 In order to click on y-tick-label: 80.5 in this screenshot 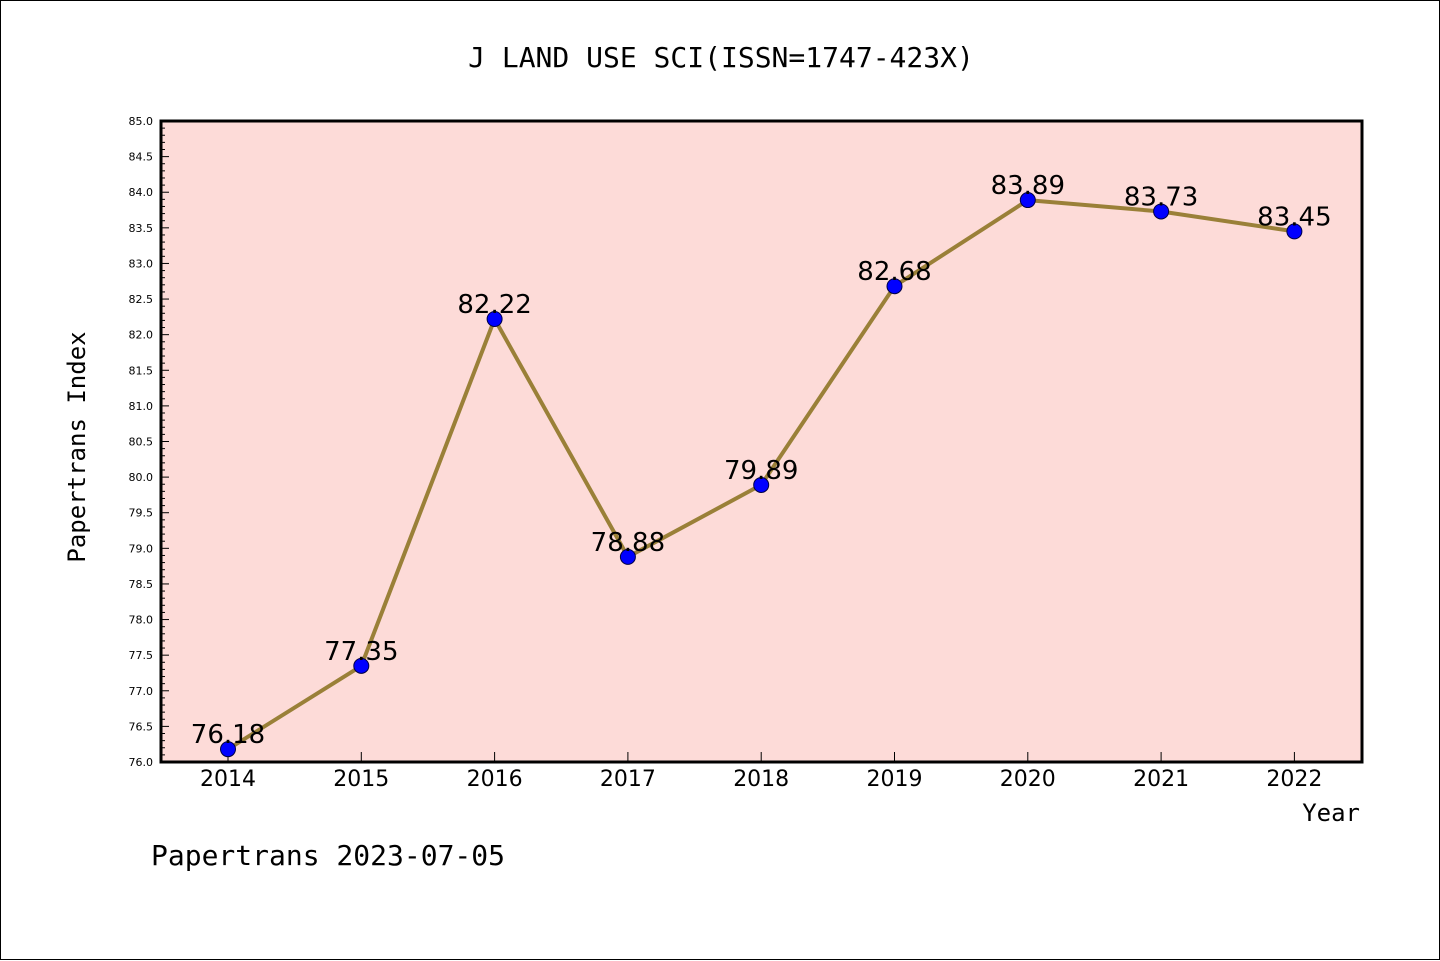, I will do `click(141, 442)`.